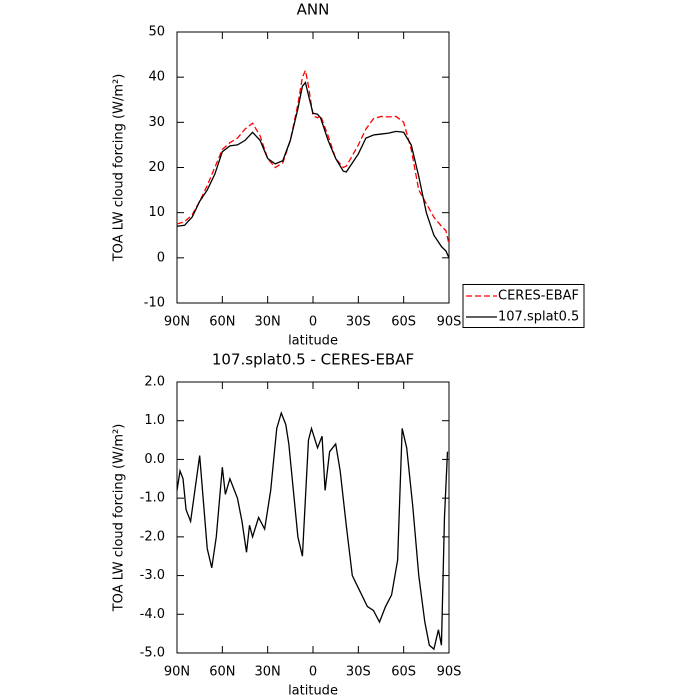 The width and height of the screenshot is (700, 700). Describe the element at coordinates (154, 459) in the screenshot. I see `y-tick-label: 0.0` at that location.